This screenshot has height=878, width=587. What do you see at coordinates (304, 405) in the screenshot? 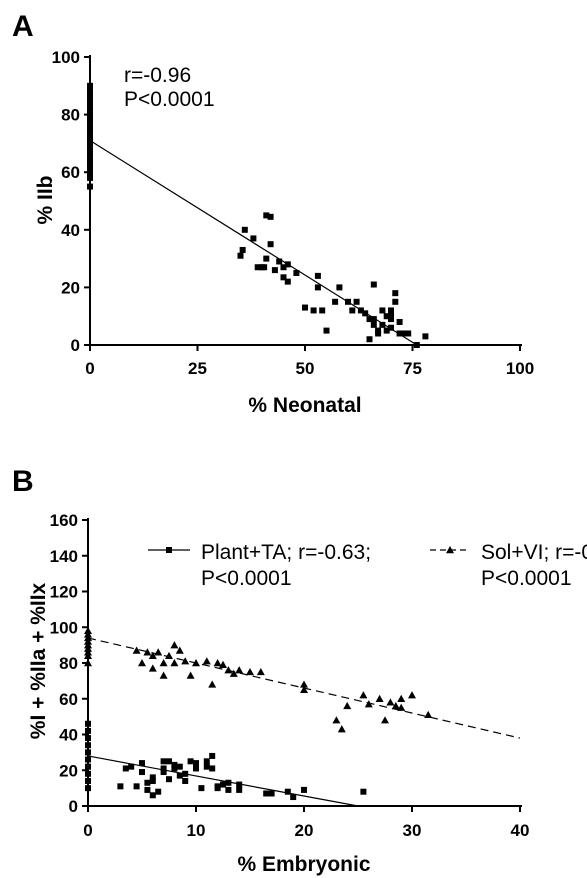
I see `x-axis-label: % Neonatal` at bounding box center [304, 405].